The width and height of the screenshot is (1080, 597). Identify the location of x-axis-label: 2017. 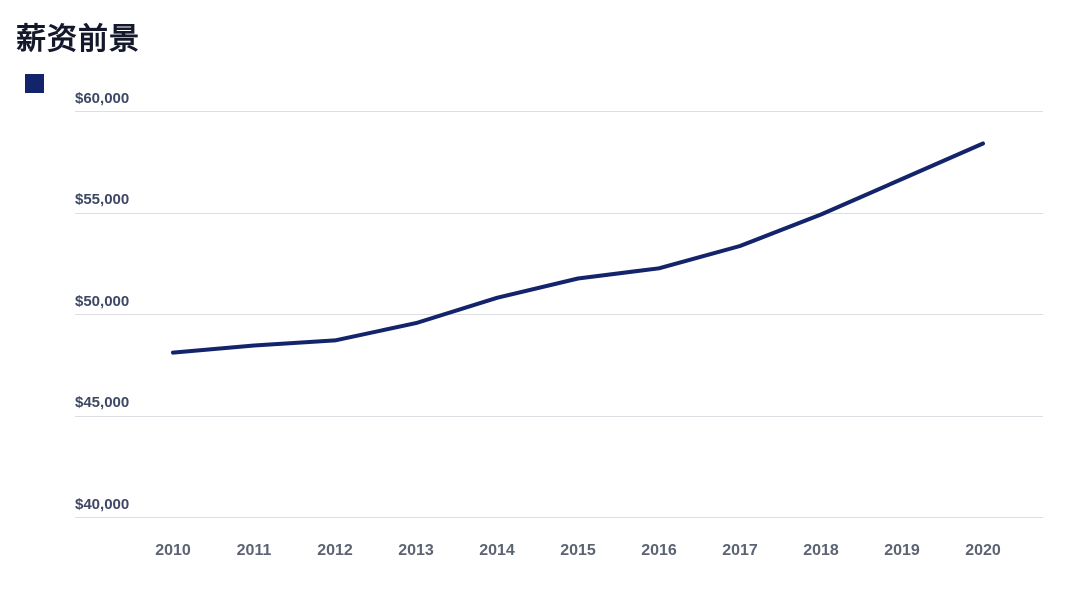
(740, 550).